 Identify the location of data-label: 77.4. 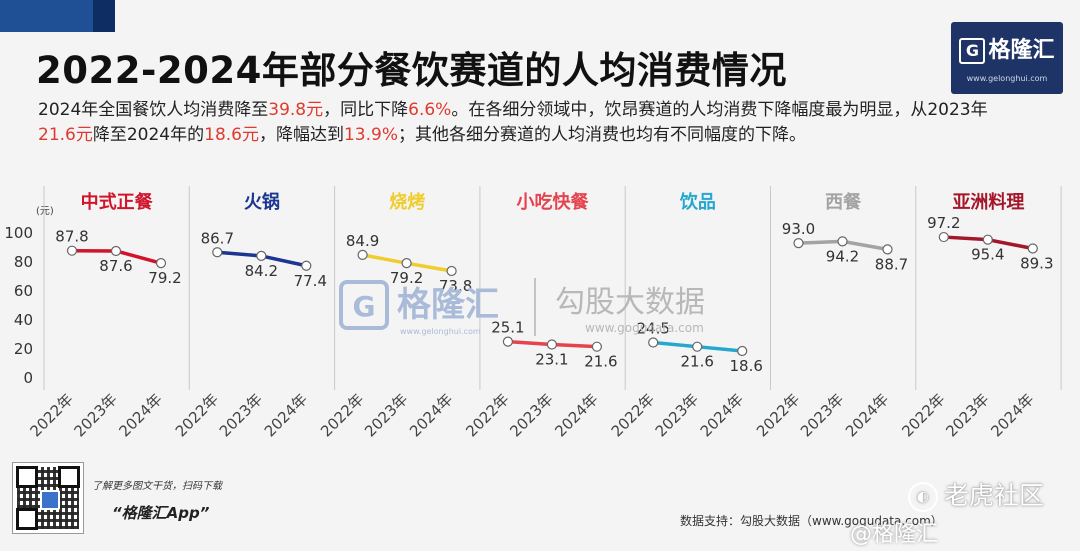
(310, 281).